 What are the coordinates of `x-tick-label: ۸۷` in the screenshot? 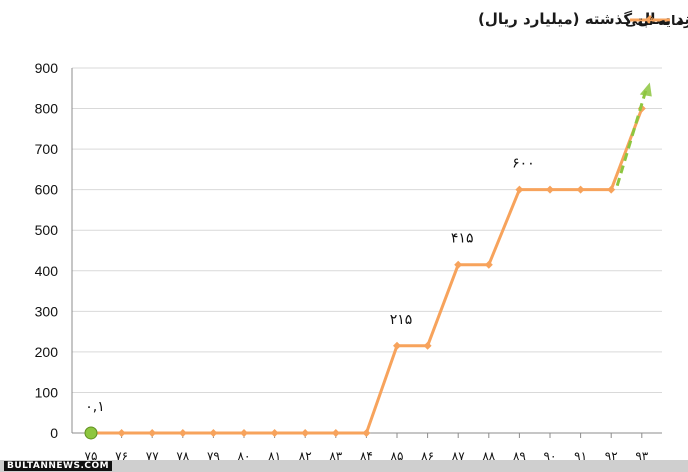 It's located at (458, 456).